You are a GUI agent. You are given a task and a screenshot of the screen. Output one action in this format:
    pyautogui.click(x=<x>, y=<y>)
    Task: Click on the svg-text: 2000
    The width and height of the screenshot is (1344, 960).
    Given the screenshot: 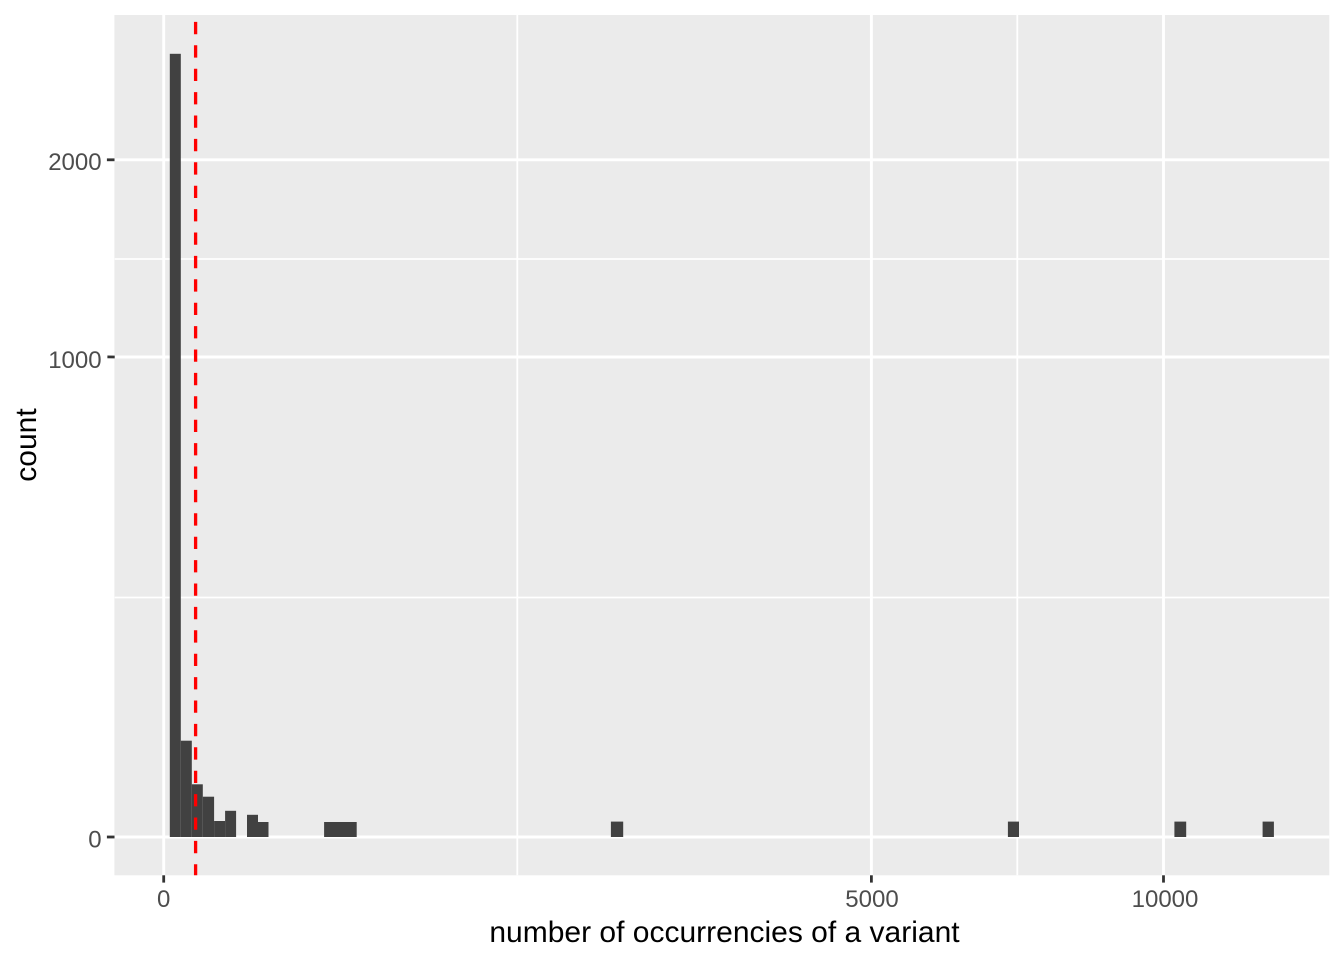 What is the action you would take?
    pyautogui.click(x=74, y=162)
    